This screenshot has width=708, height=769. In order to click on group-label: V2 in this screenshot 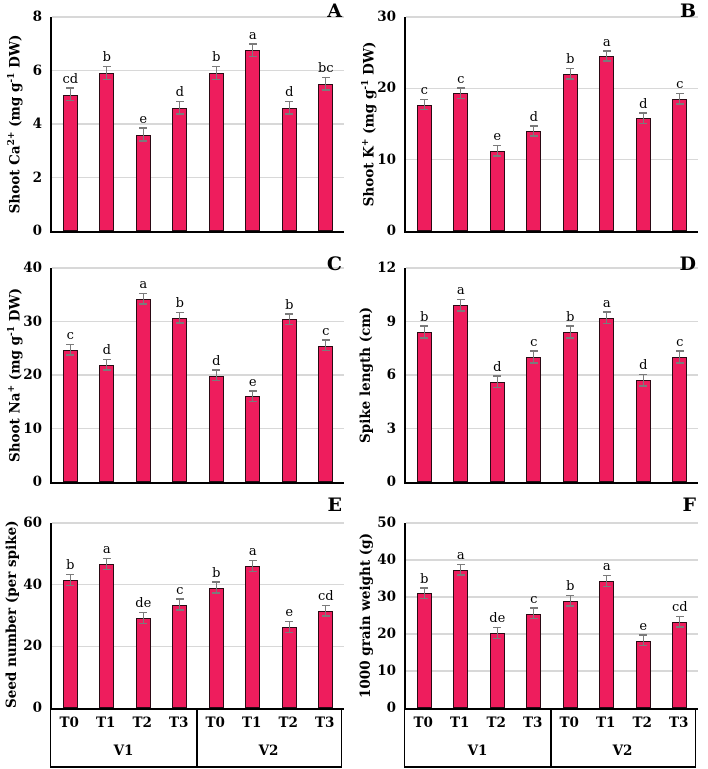, I will do `click(268, 751)`.